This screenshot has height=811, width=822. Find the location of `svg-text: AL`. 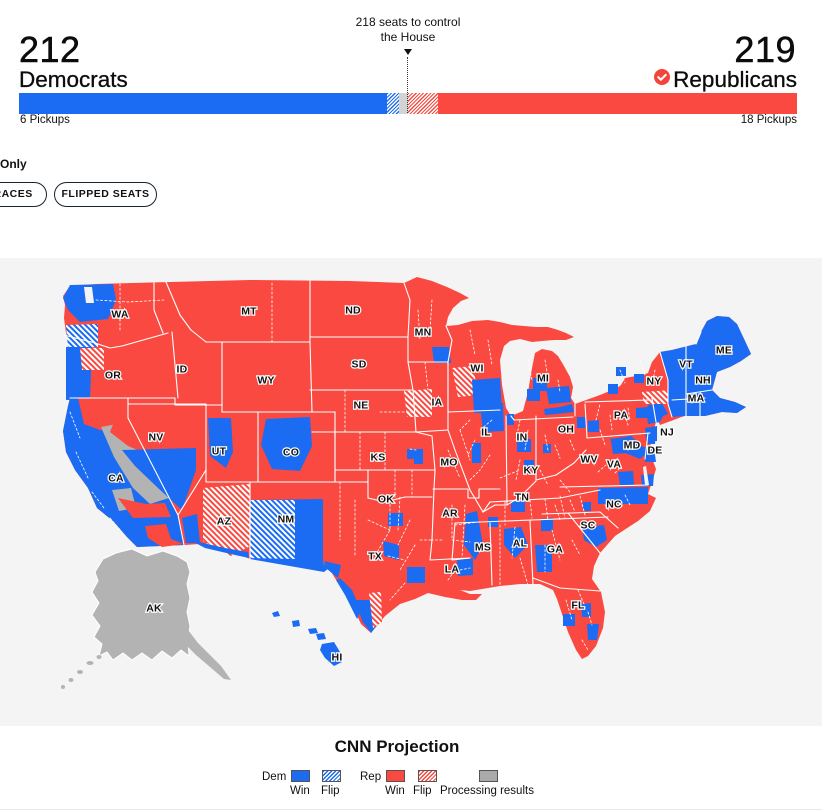

svg-text: AL is located at coordinates (520, 544).